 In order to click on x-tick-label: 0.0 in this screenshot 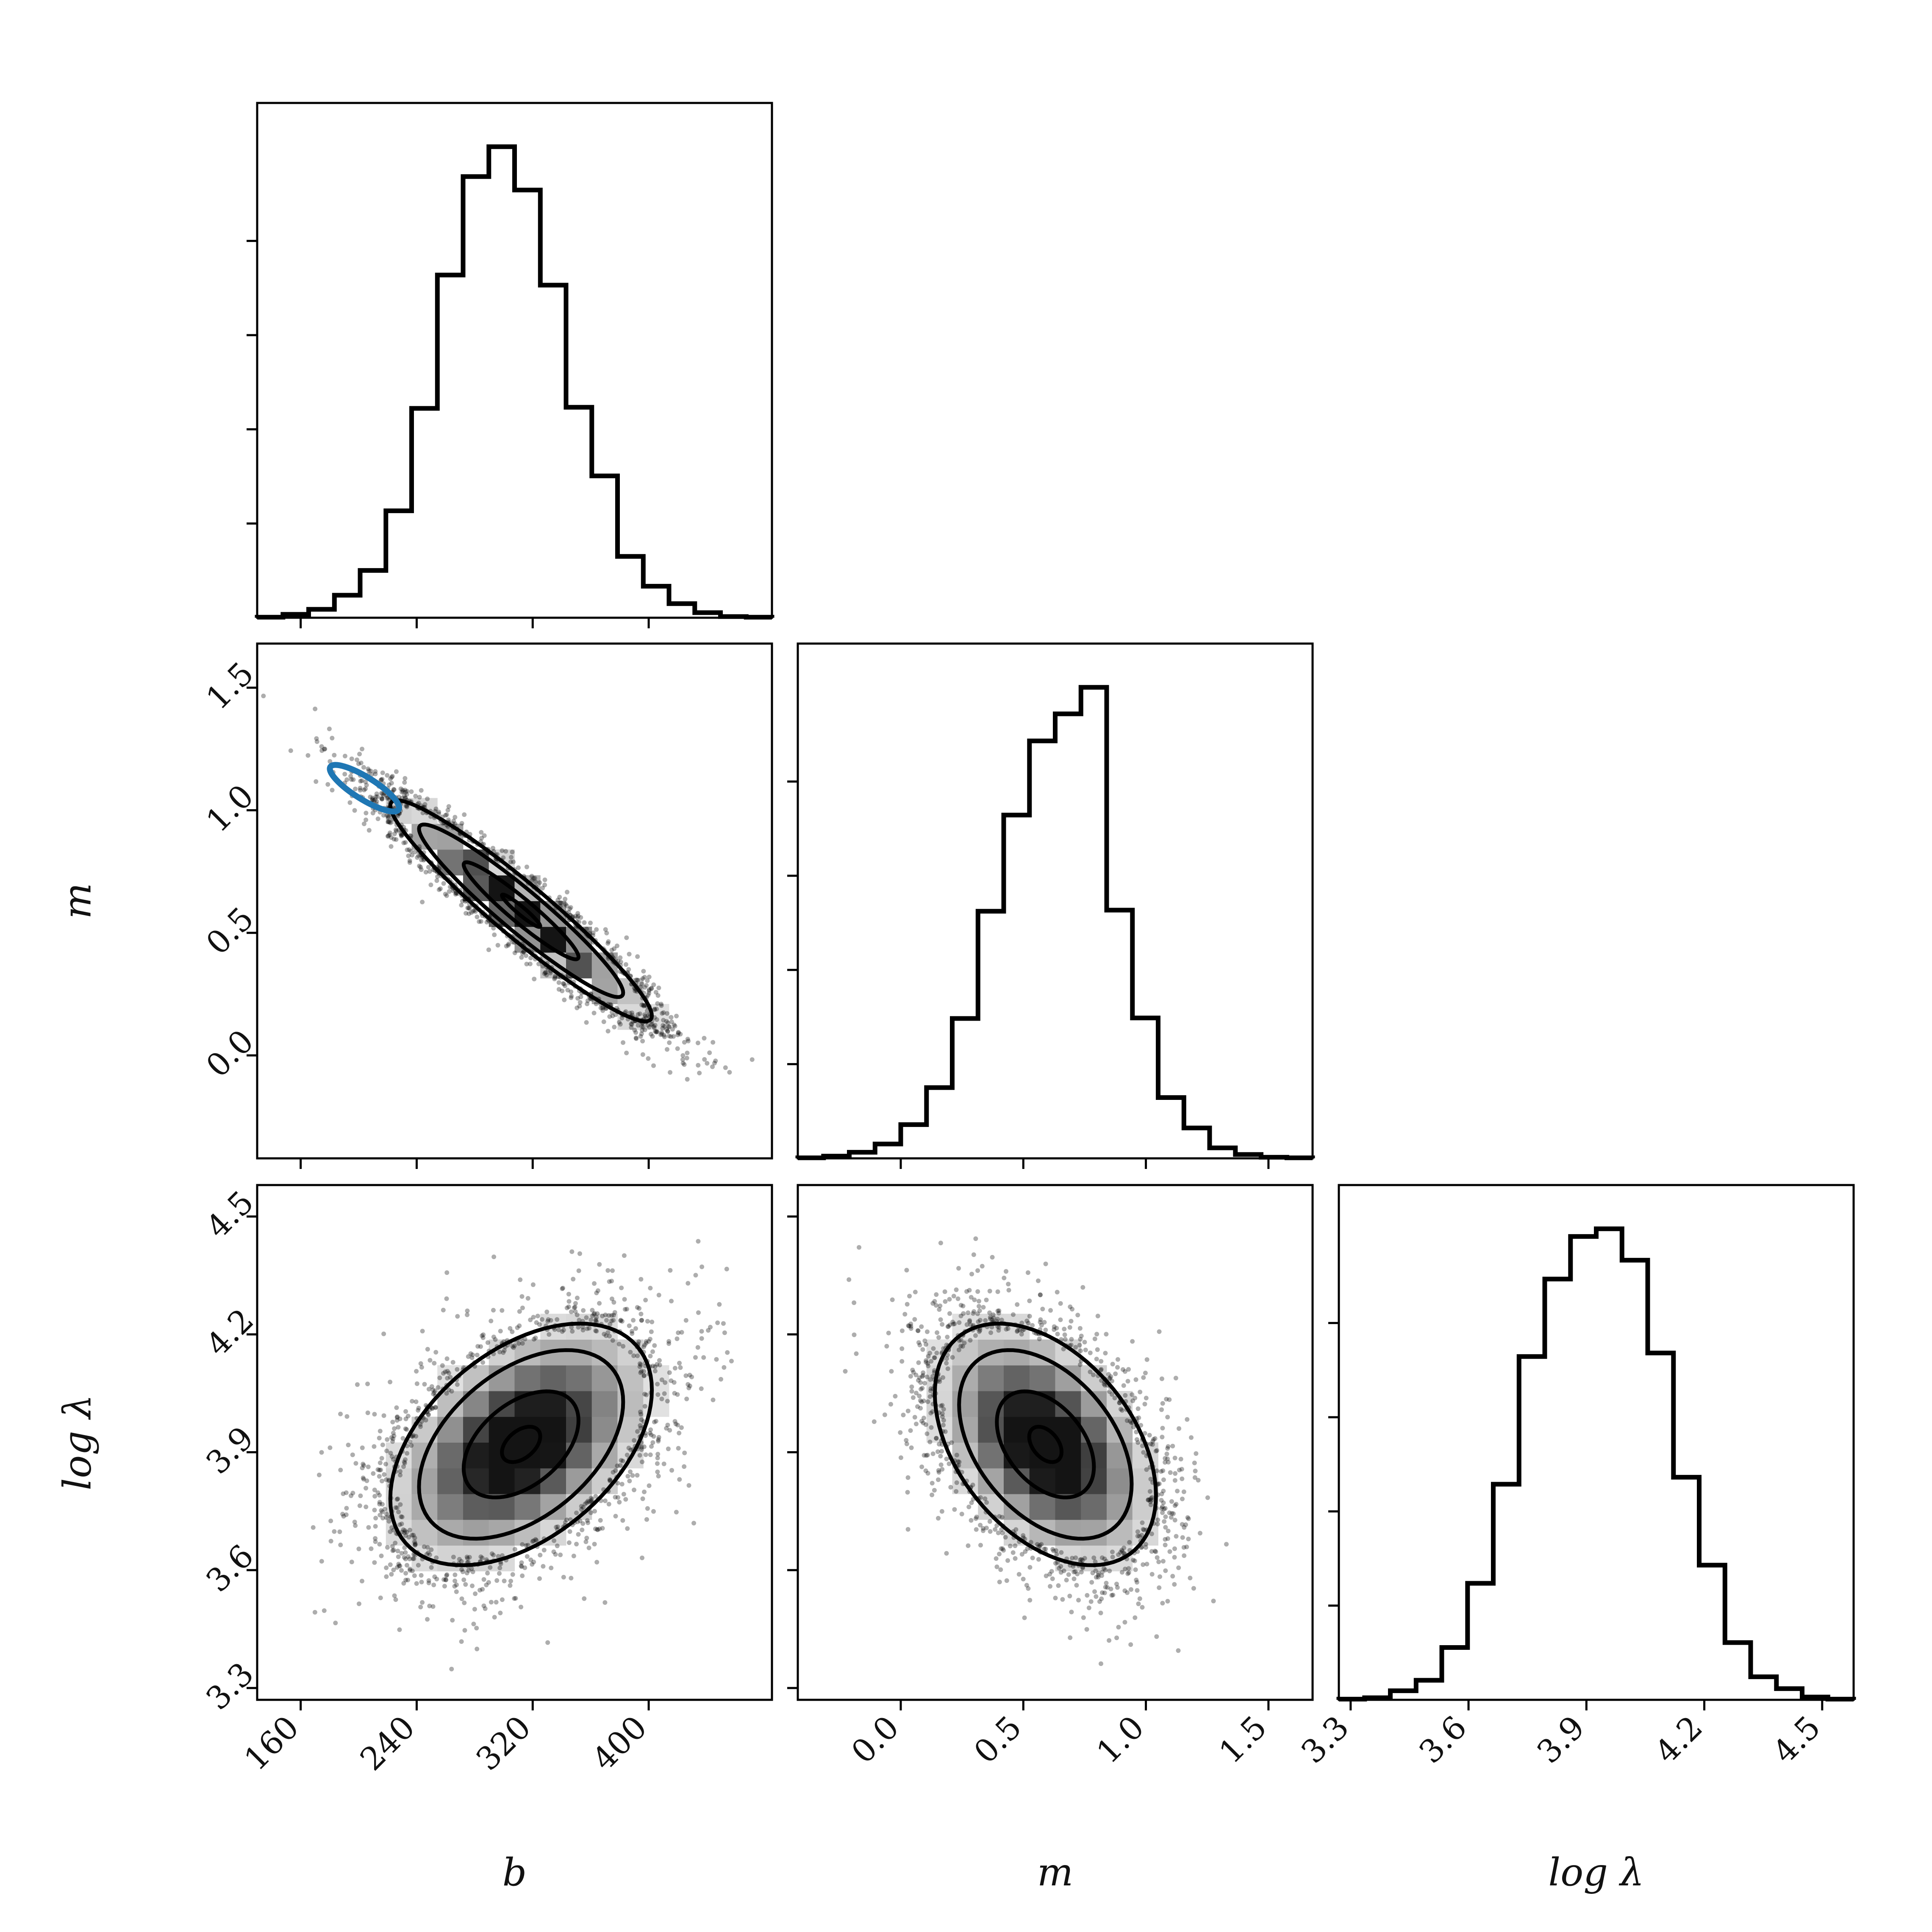, I will do `click(875, 1740)`.